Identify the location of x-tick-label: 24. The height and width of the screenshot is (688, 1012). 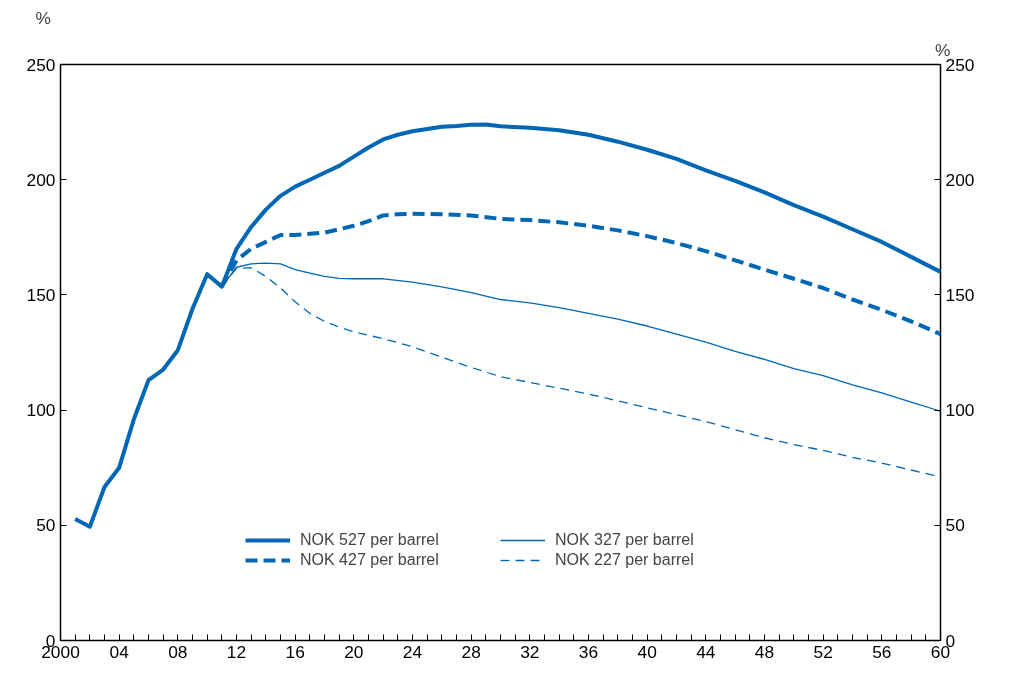
(412, 651).